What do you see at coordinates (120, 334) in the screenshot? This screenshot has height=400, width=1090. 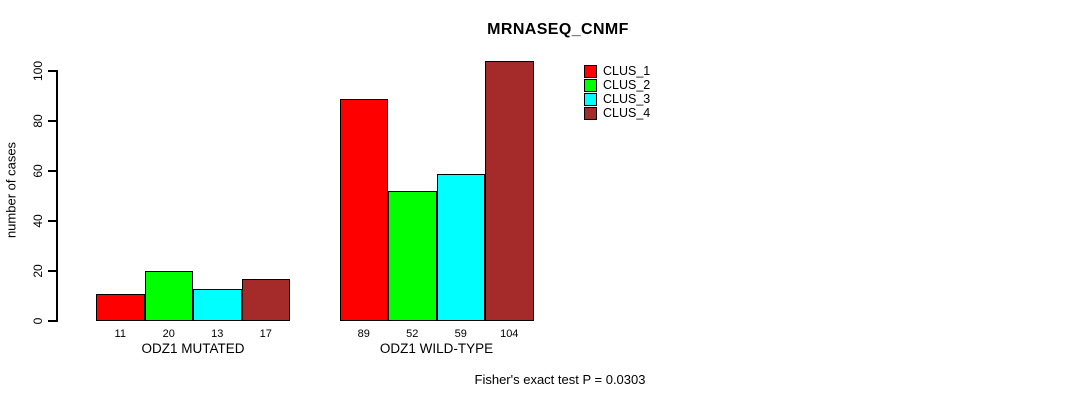 I see `bar-value-label: 11` at bounding box center [120, 334].